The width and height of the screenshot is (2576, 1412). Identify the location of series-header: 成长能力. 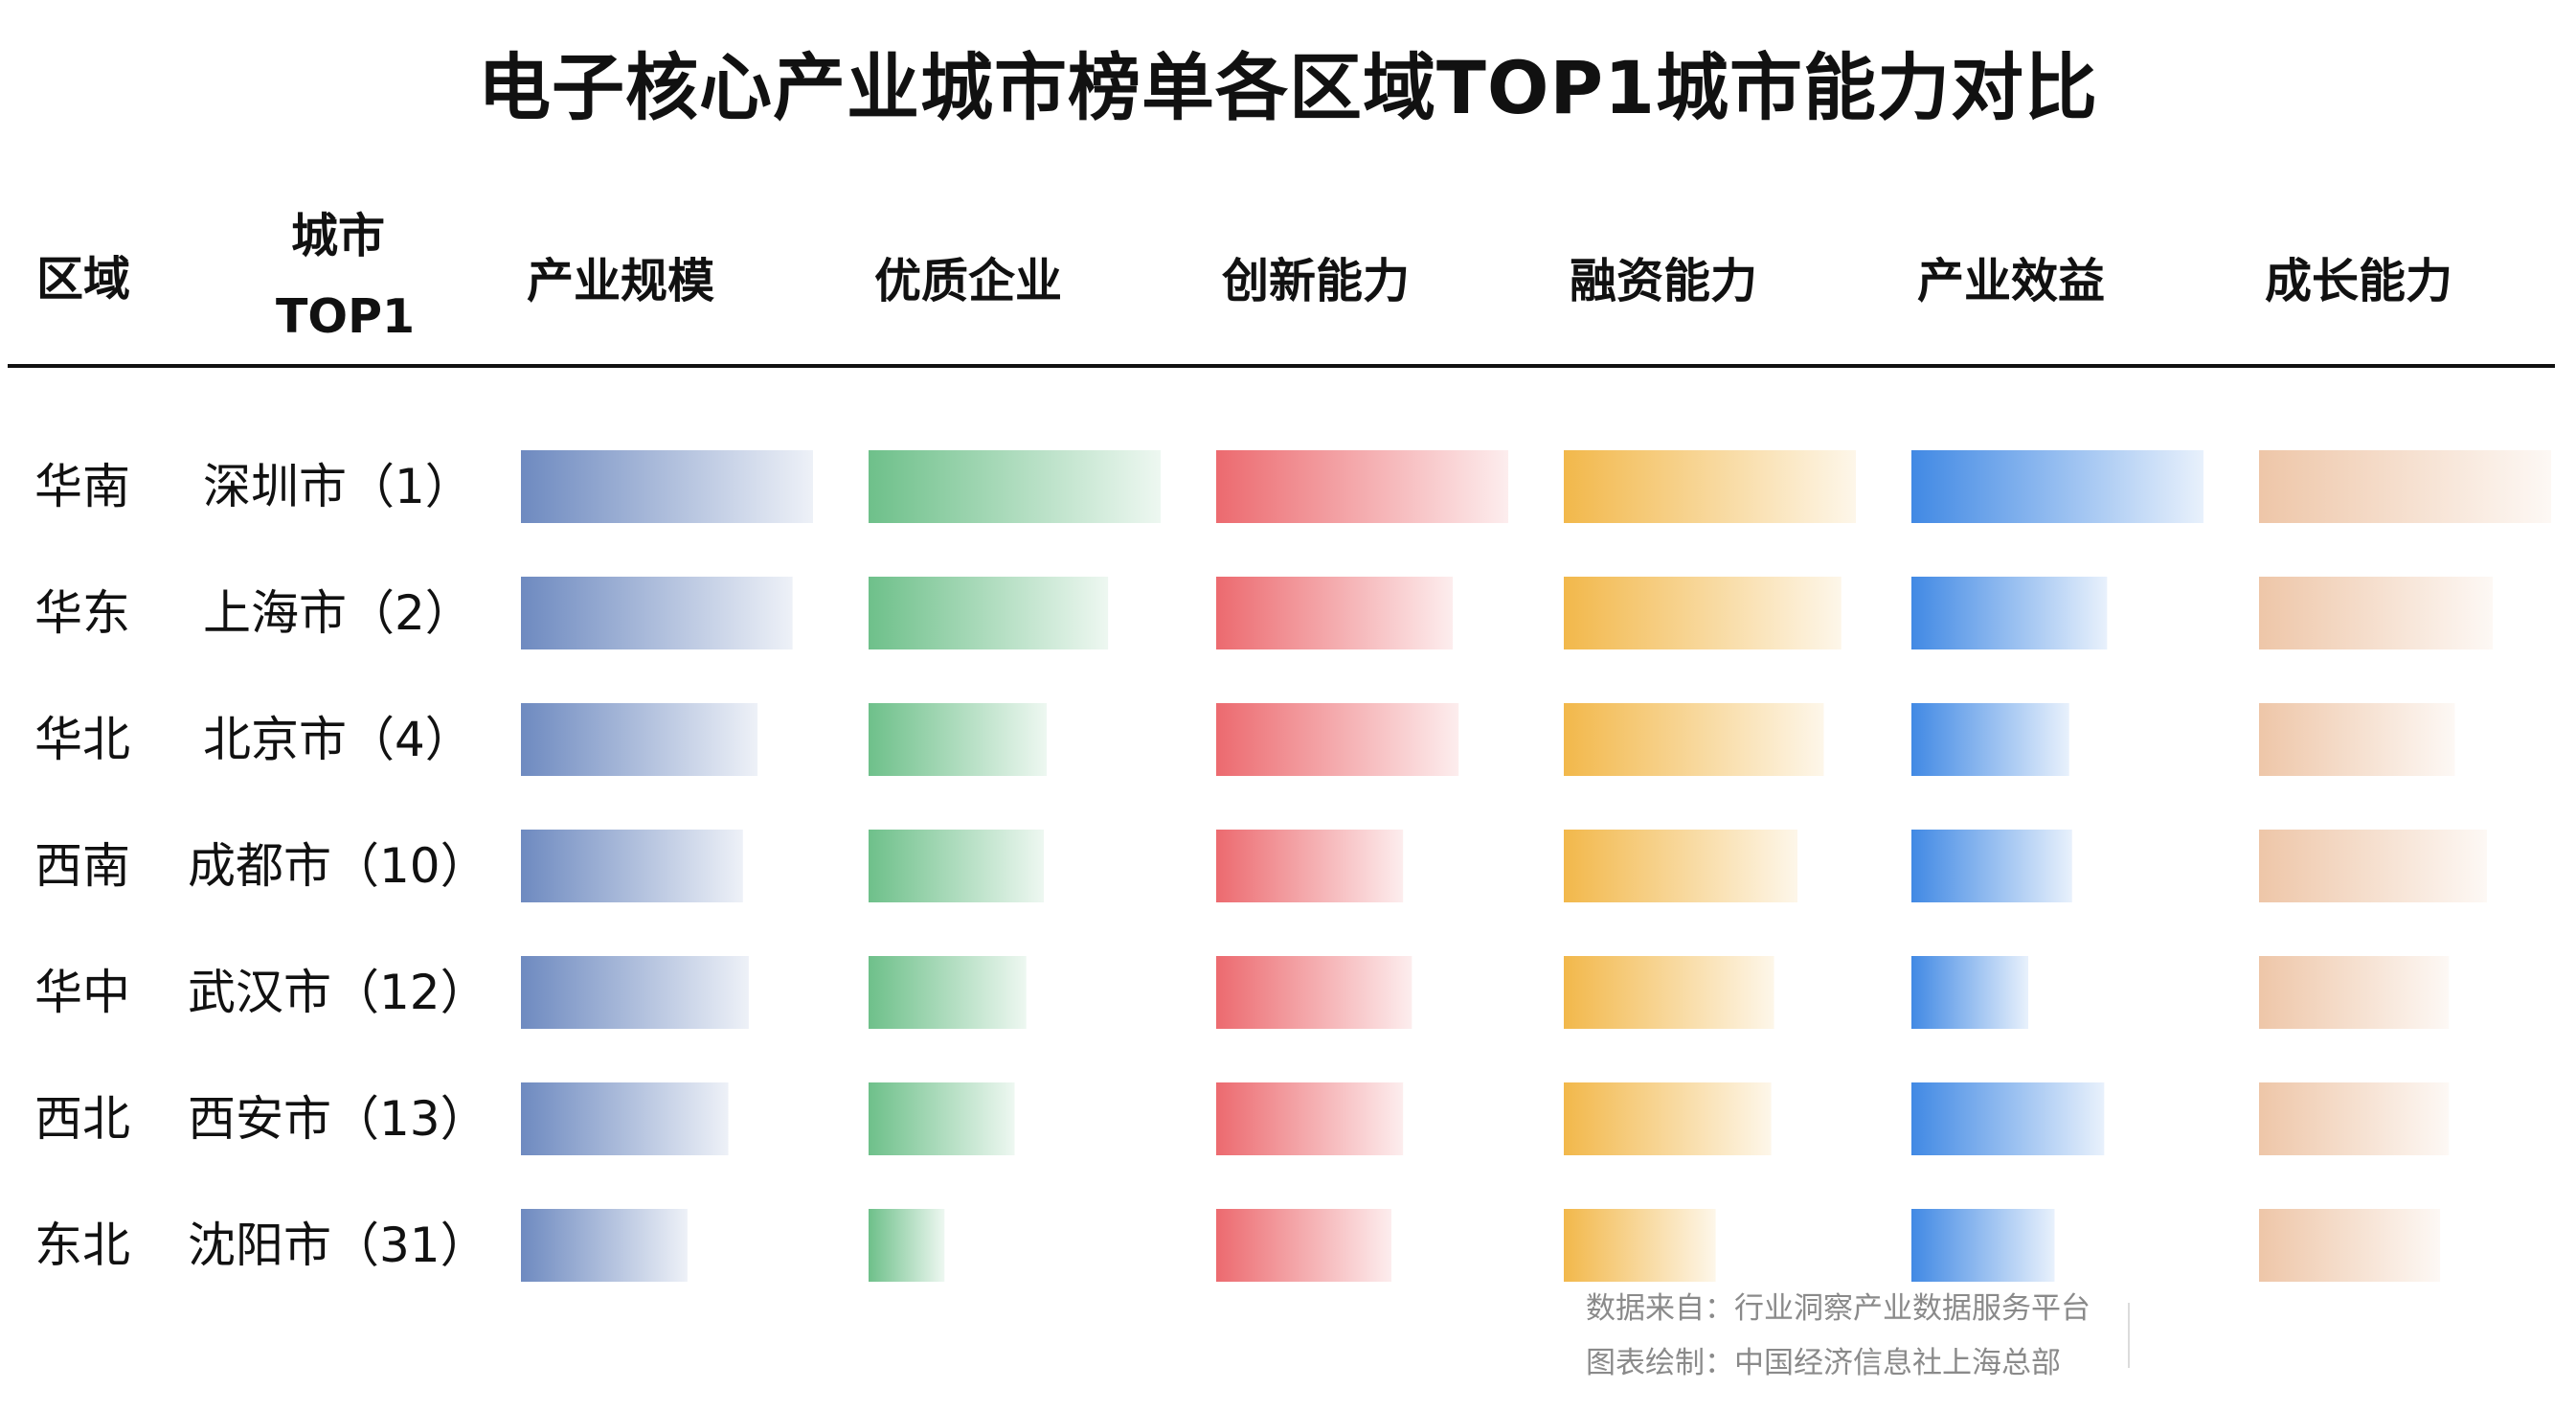
(2358, 281).